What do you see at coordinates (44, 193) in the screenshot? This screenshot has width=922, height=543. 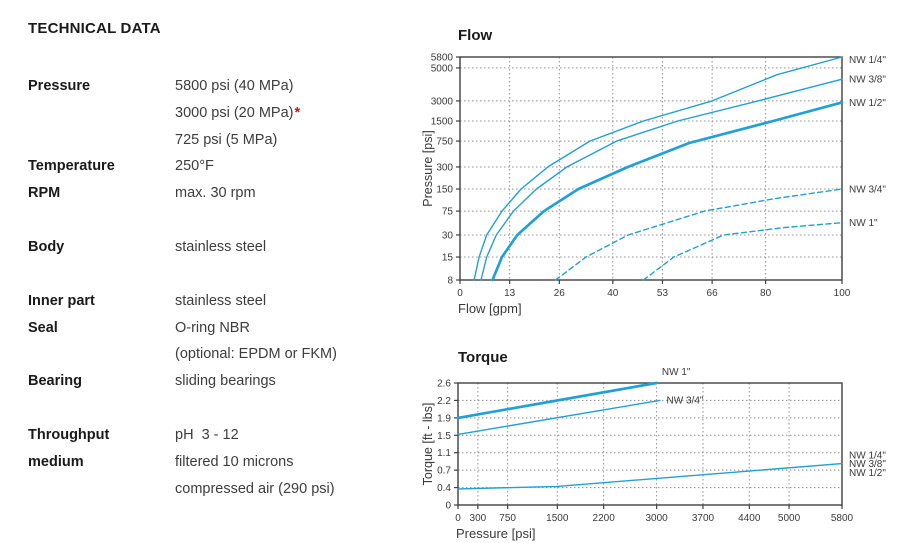 I see `spec-label: RPM` at bounding box center [44, 193].